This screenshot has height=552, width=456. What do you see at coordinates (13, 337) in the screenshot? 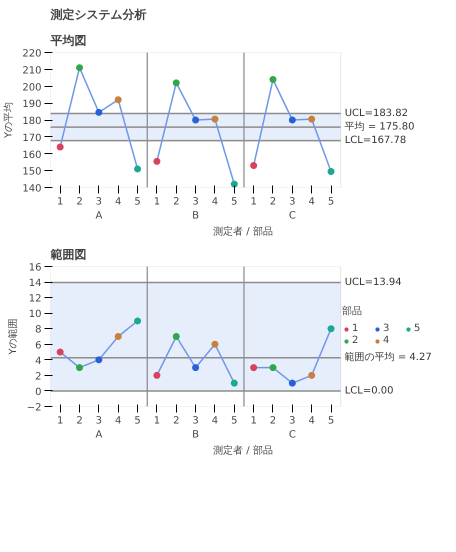
I see `y-axis-title: Yの範囲` at bounding box center [13, 337].